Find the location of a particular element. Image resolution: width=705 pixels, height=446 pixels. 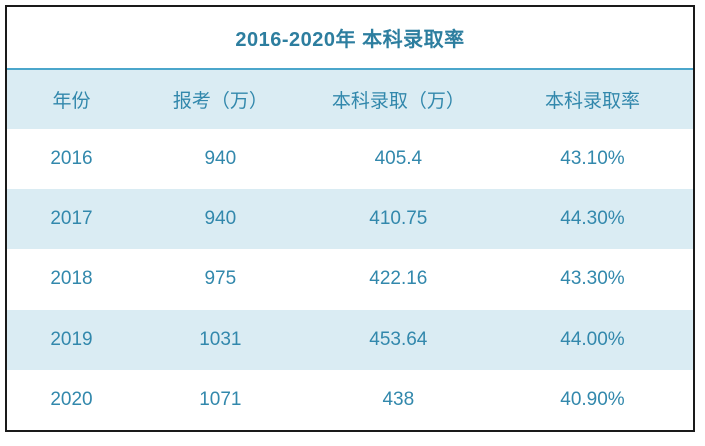

table-cell: 2020 is located at coordinates (71, 399).